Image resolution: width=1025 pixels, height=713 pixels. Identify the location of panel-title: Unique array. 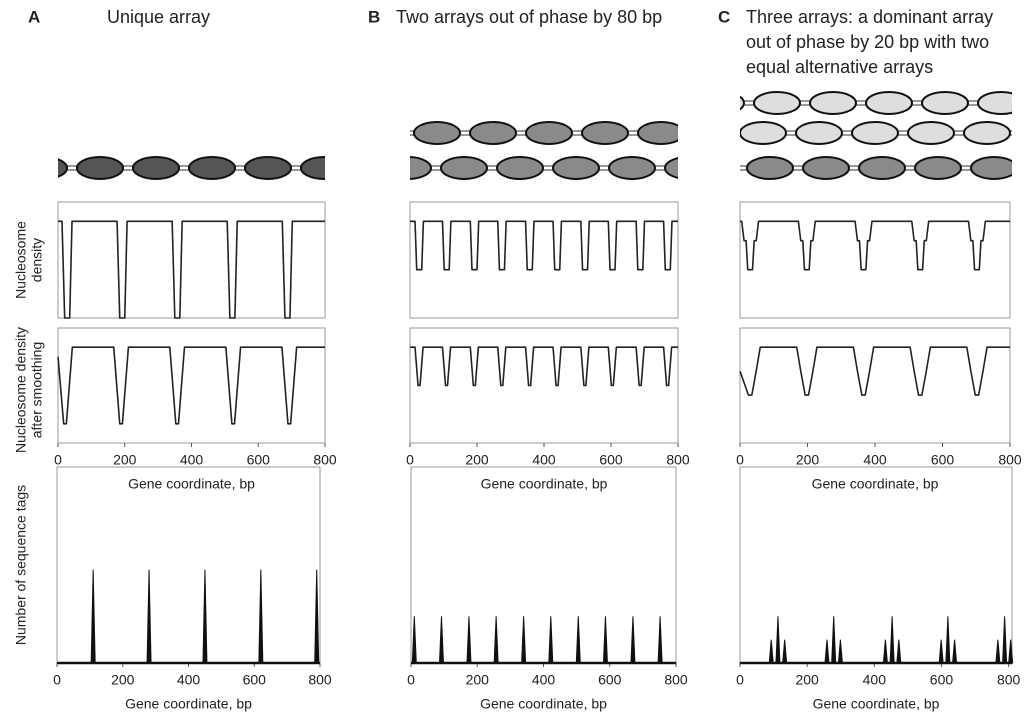
(158, 17).